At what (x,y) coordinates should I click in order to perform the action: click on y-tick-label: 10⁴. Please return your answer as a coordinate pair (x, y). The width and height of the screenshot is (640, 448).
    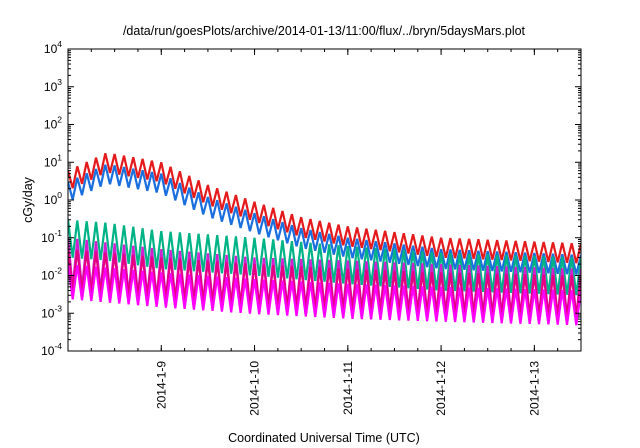
    Looking at the image, I should click on (53, 47).